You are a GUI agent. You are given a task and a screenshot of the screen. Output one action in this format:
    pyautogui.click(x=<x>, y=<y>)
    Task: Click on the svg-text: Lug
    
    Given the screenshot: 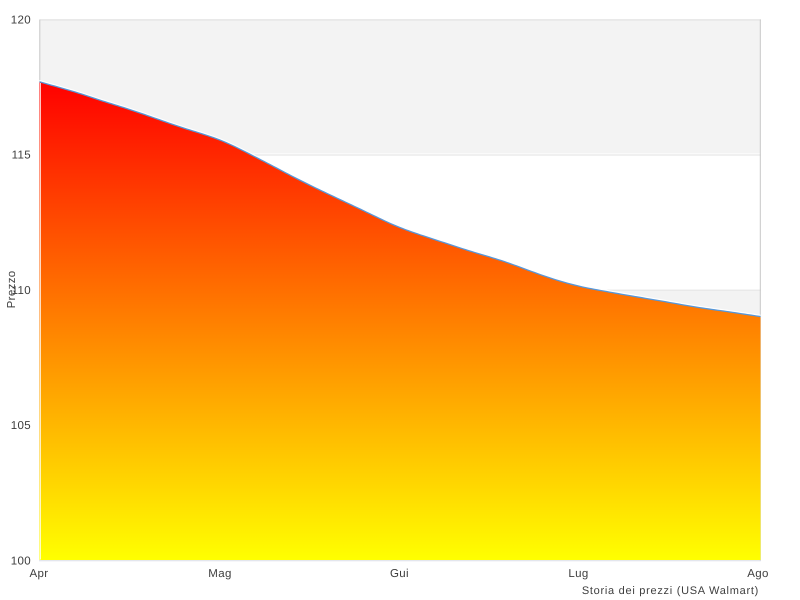 What is the action you would take?
    pyautogui.click(x=578, y=574)
    